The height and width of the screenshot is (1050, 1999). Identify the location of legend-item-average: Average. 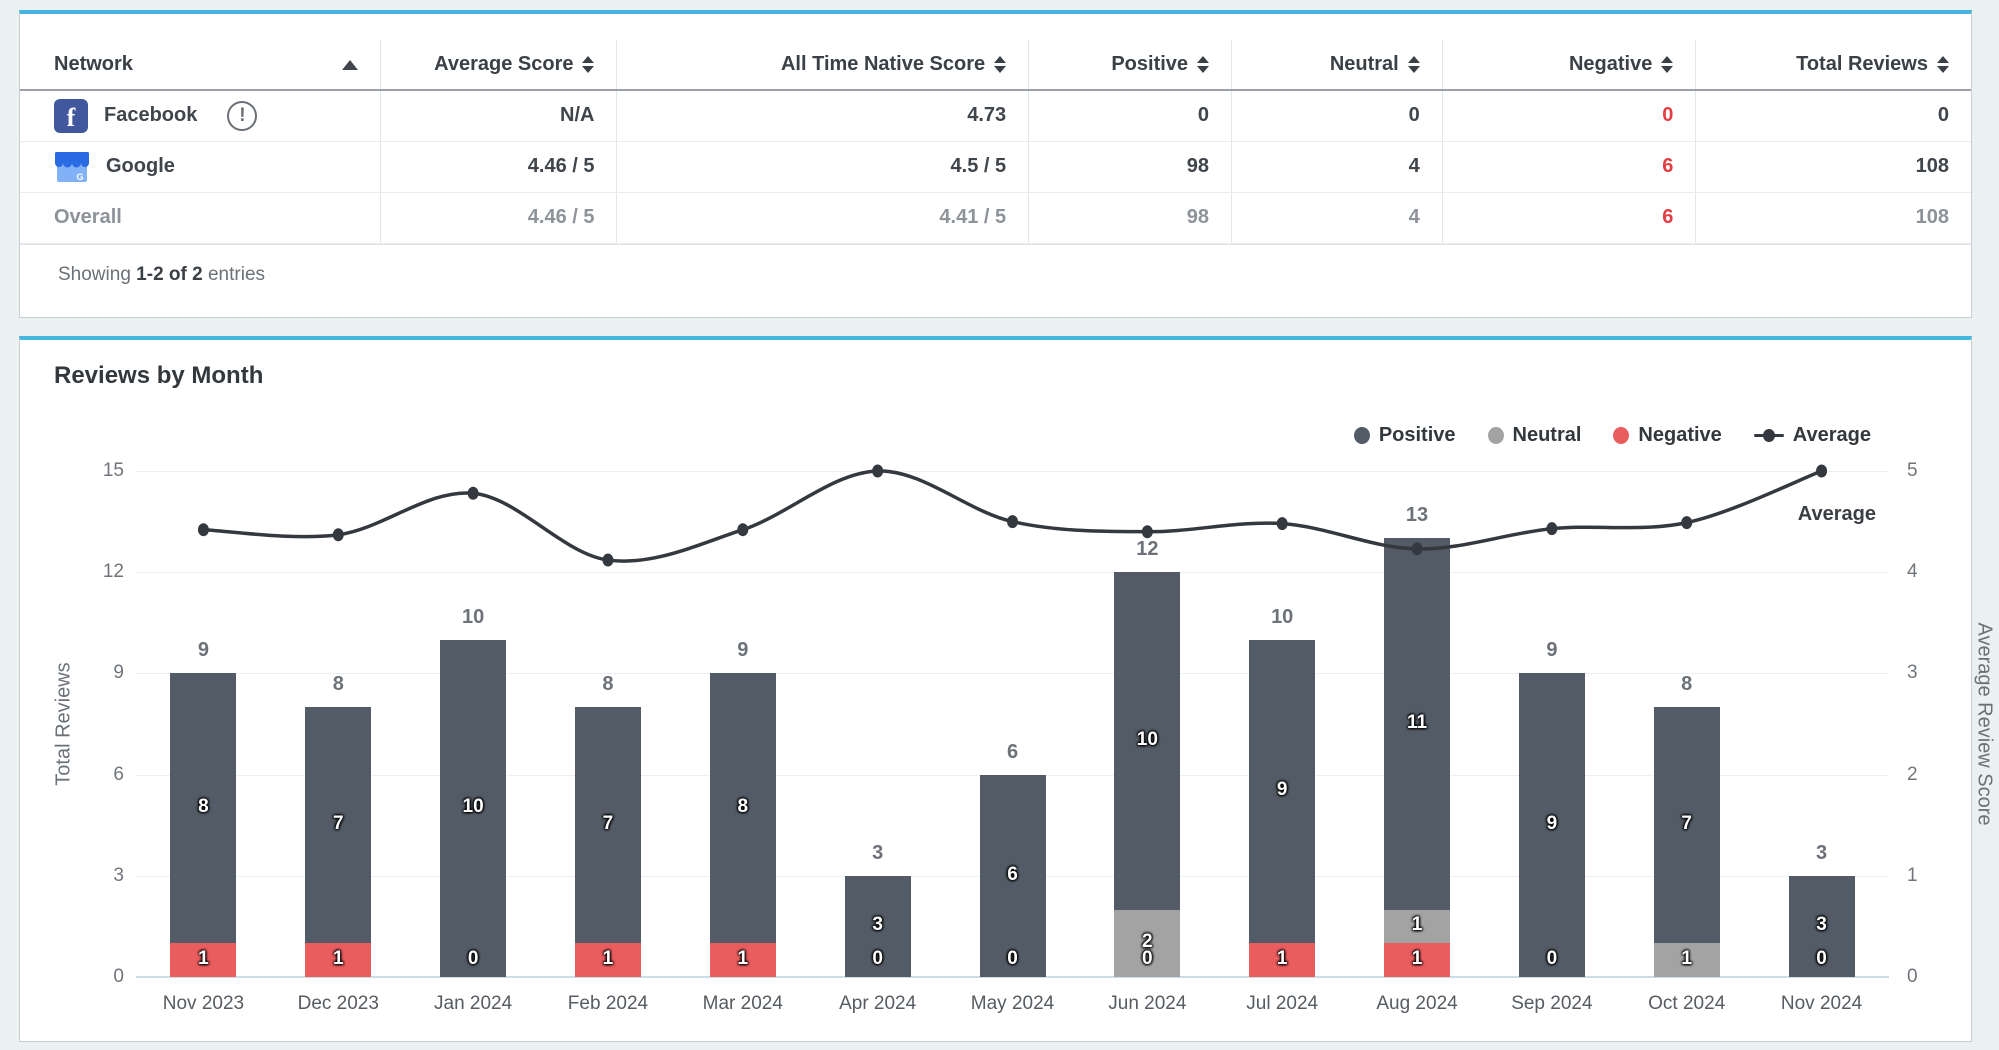
(1812, 435).